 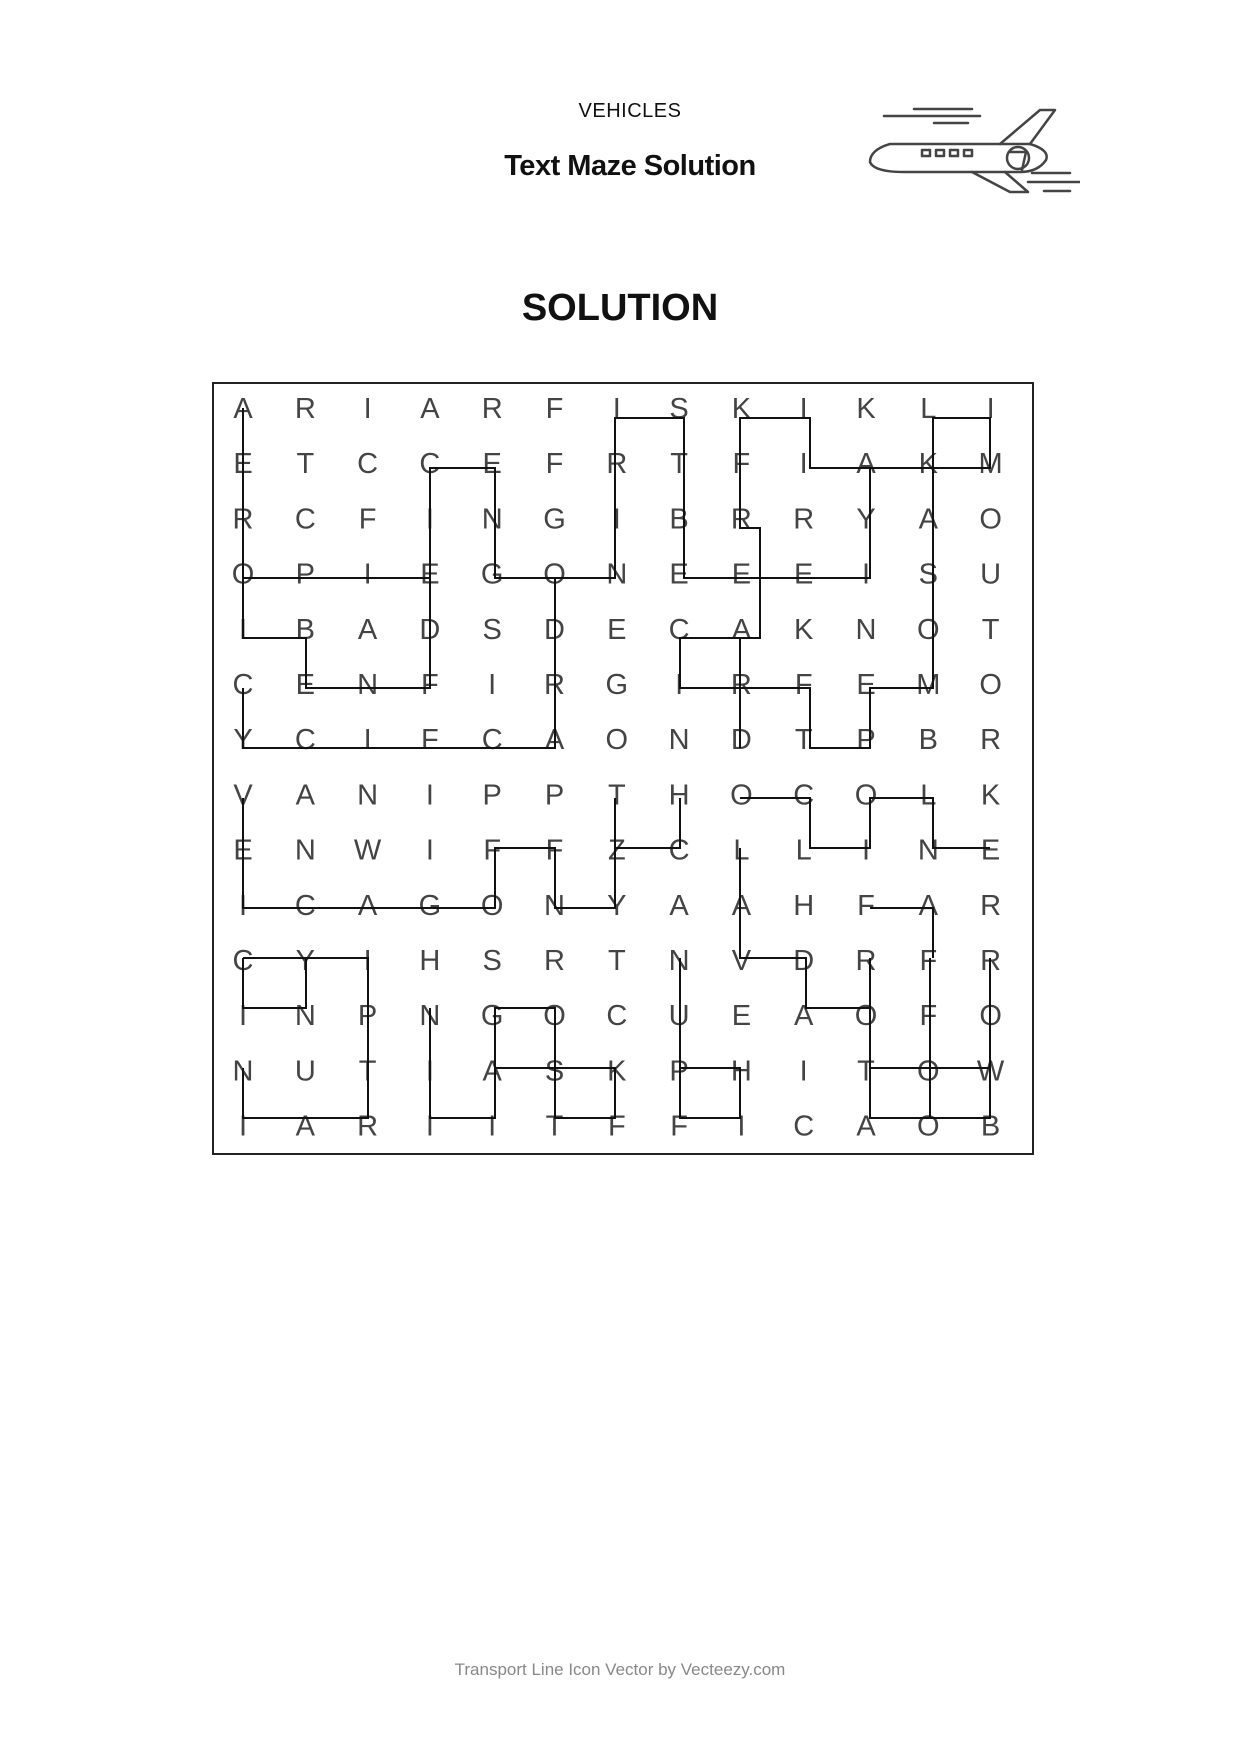 I want to click on page-title: Text Maze Solution, so click(x=630, y=166).